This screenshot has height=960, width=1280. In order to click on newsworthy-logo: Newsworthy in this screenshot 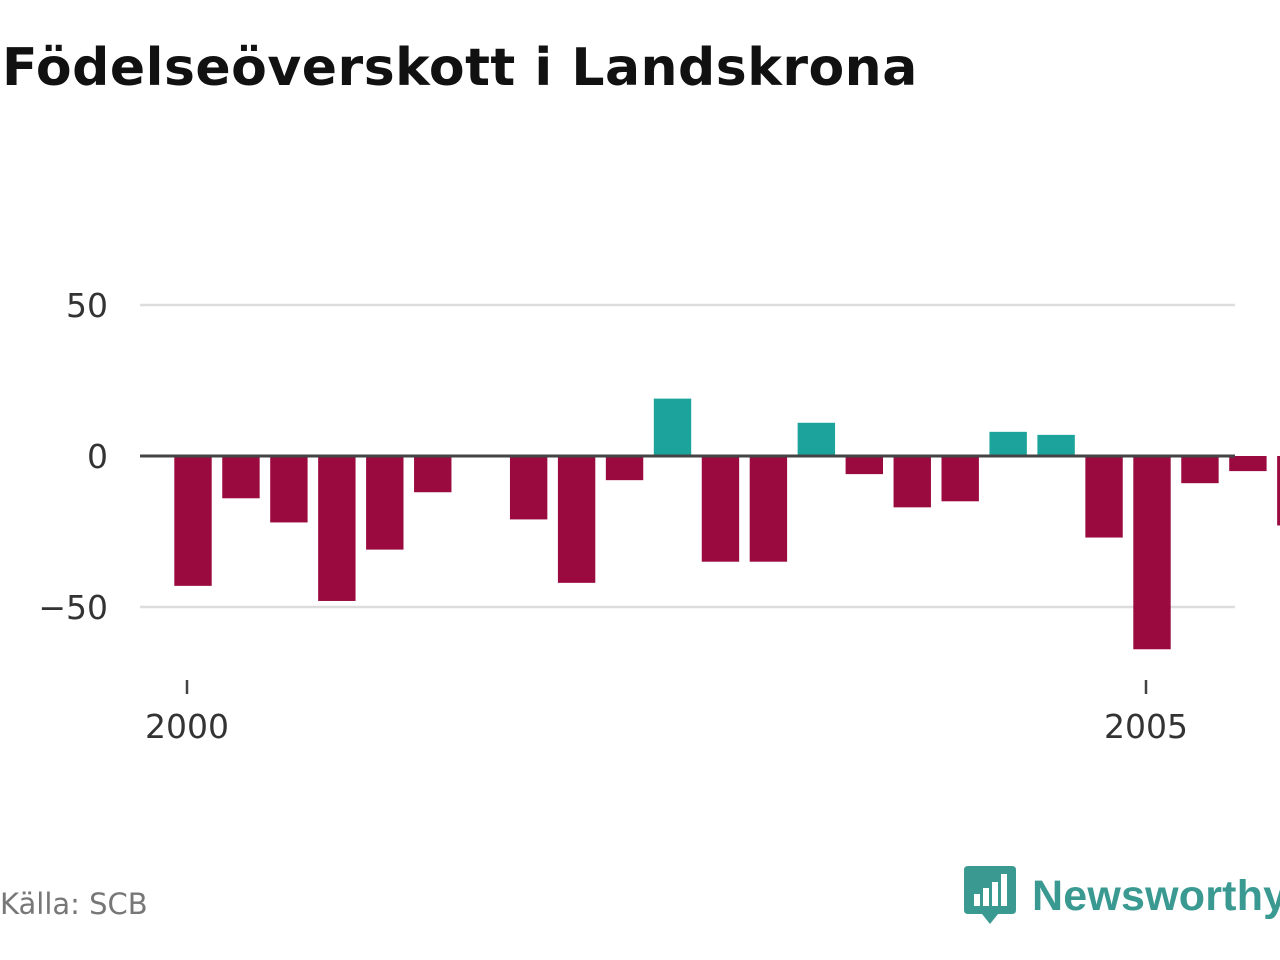, I will do `click(1122, 896)`.